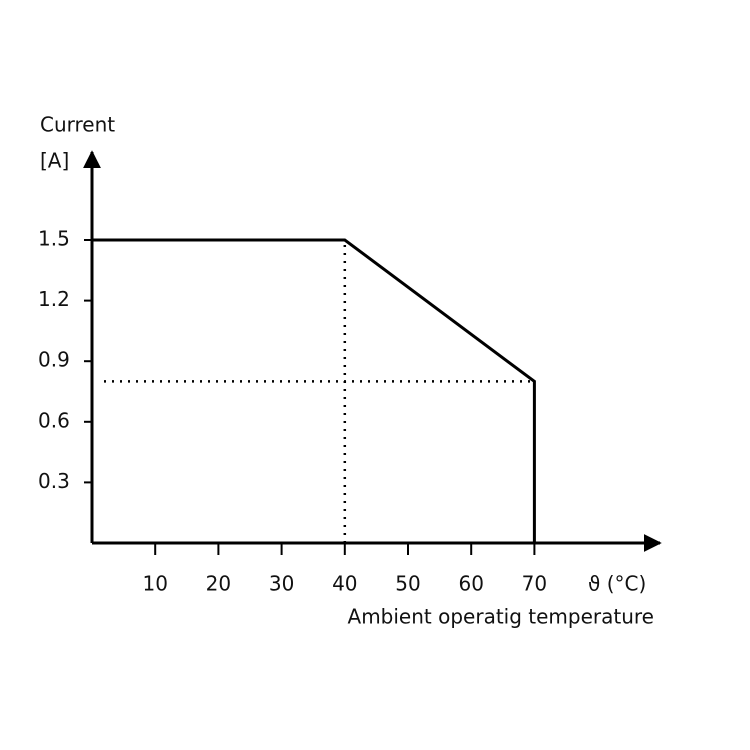 The height and width of the screenshot is (750, 750). What do you see at coordinates (154, 584) in the screenshot?
I see `x-tick-label: 10` at bounding box center [154, 584].